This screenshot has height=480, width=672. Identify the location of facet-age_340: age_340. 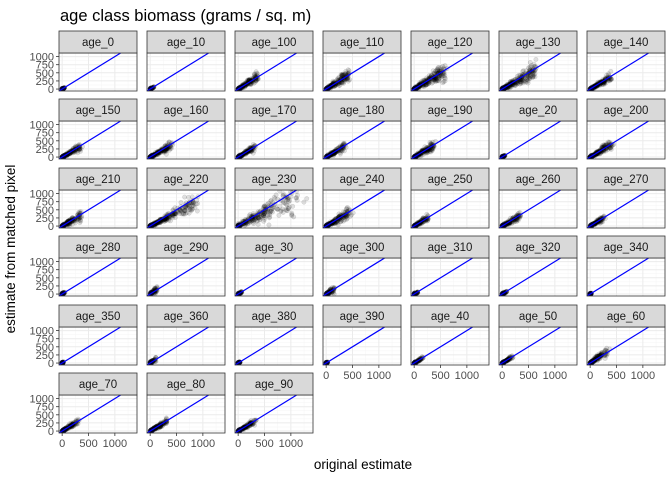
(626, 266).